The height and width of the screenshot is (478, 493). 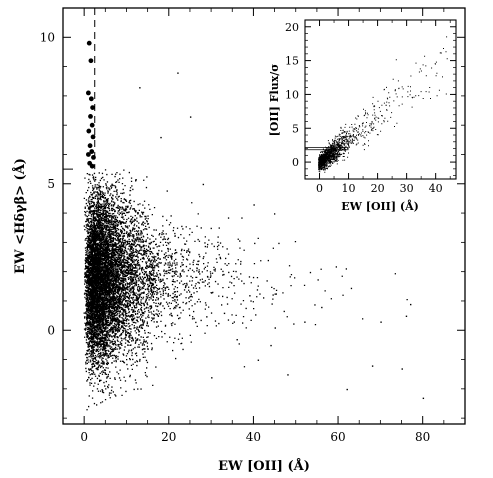 What do you see at coordinates (292, 27) in the screenshot?
I see `inset-y-tick-label: 20` at bounding box center [292, 27].